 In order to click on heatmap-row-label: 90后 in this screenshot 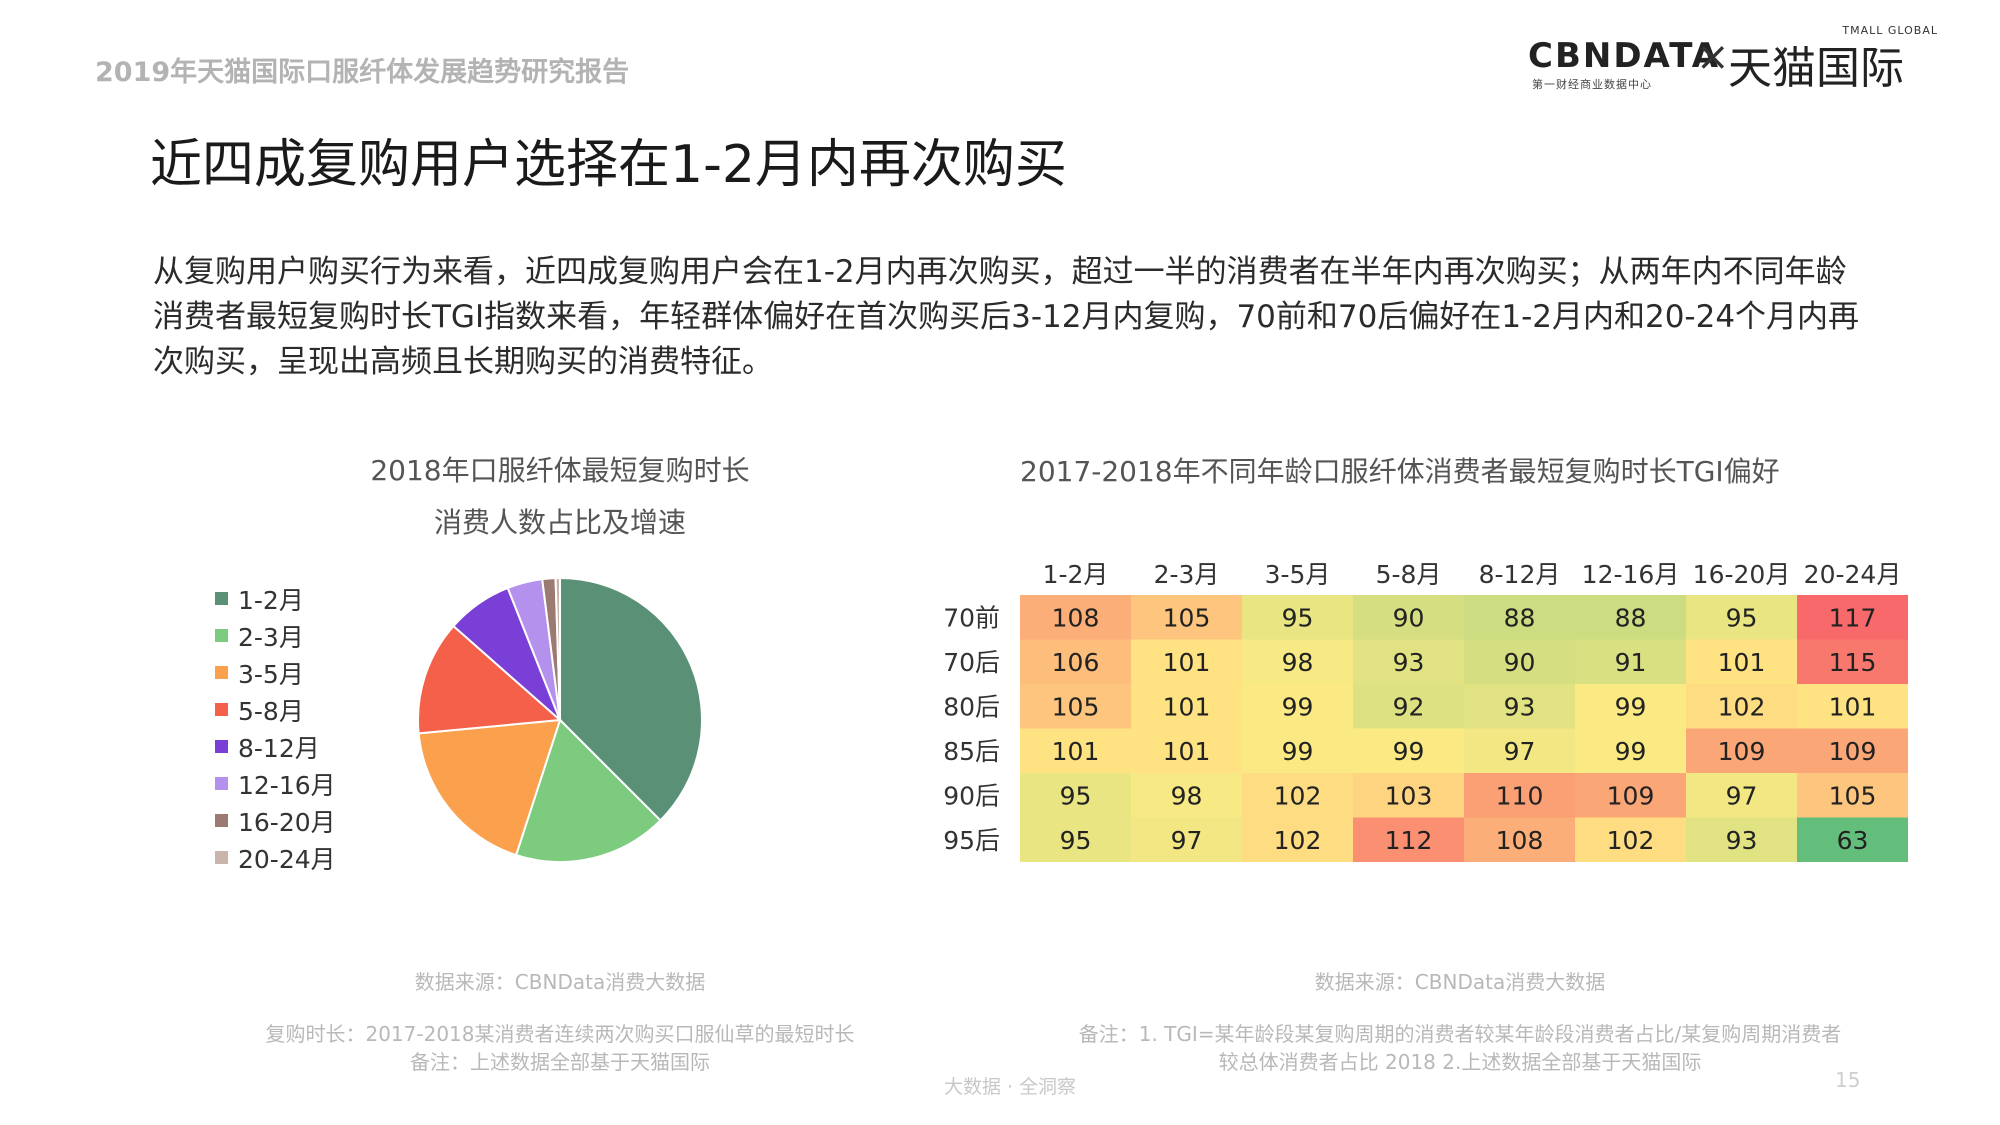, I will do `click(971, 795)`.